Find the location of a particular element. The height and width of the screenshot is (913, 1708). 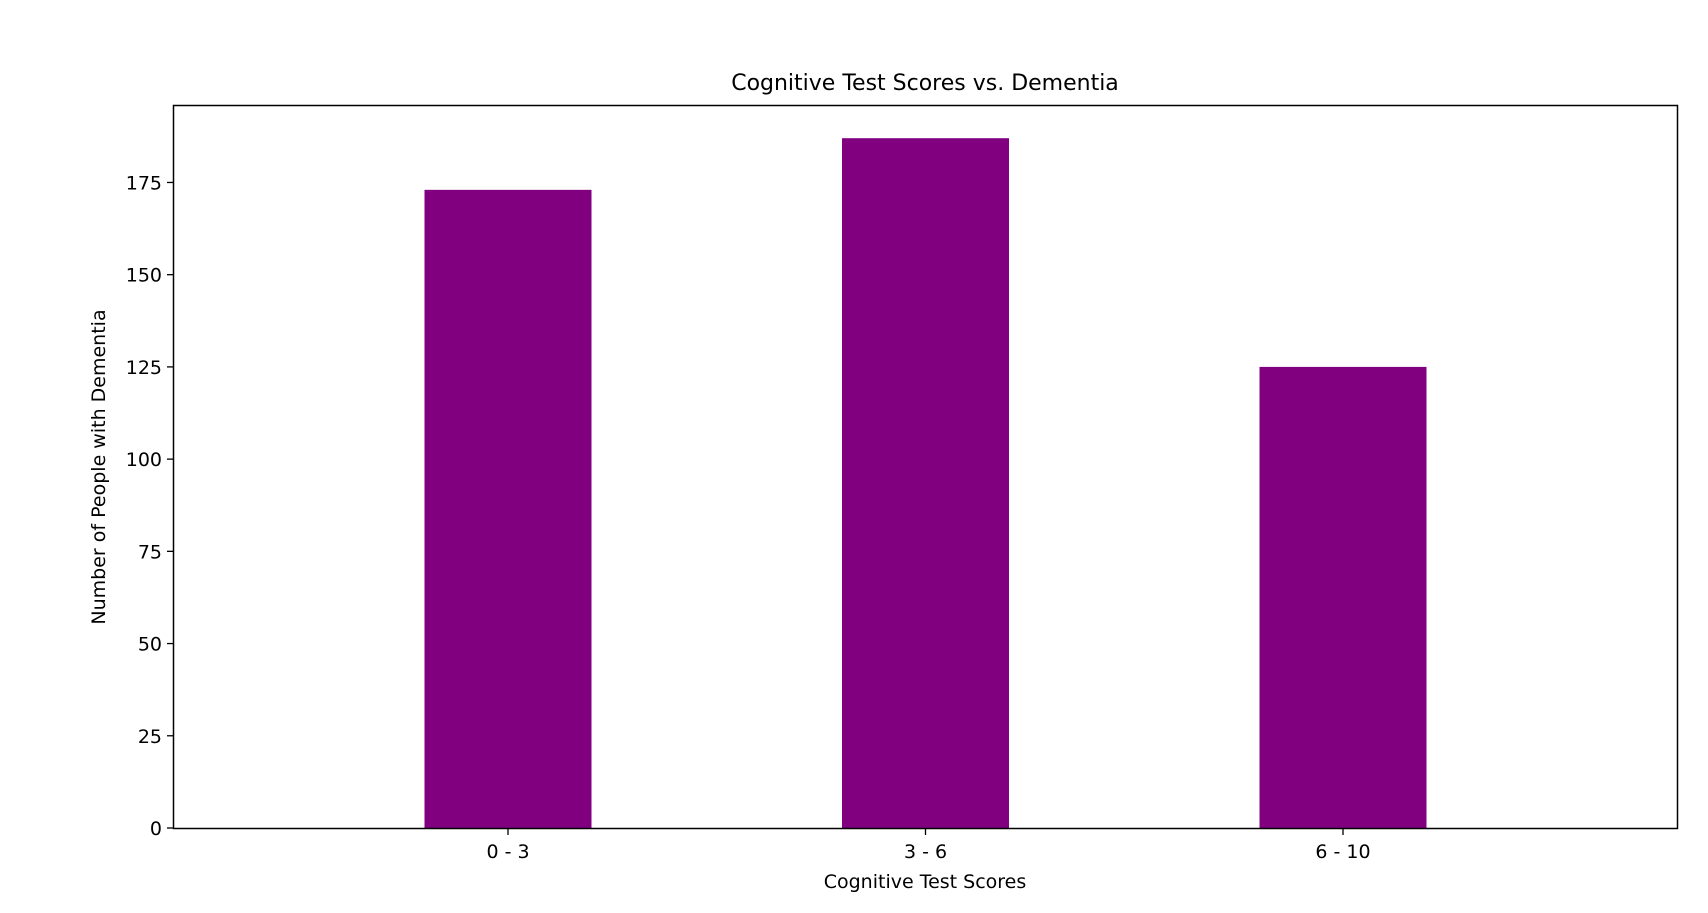

y-tick-label: 75 is located at coordinates (150, 552).